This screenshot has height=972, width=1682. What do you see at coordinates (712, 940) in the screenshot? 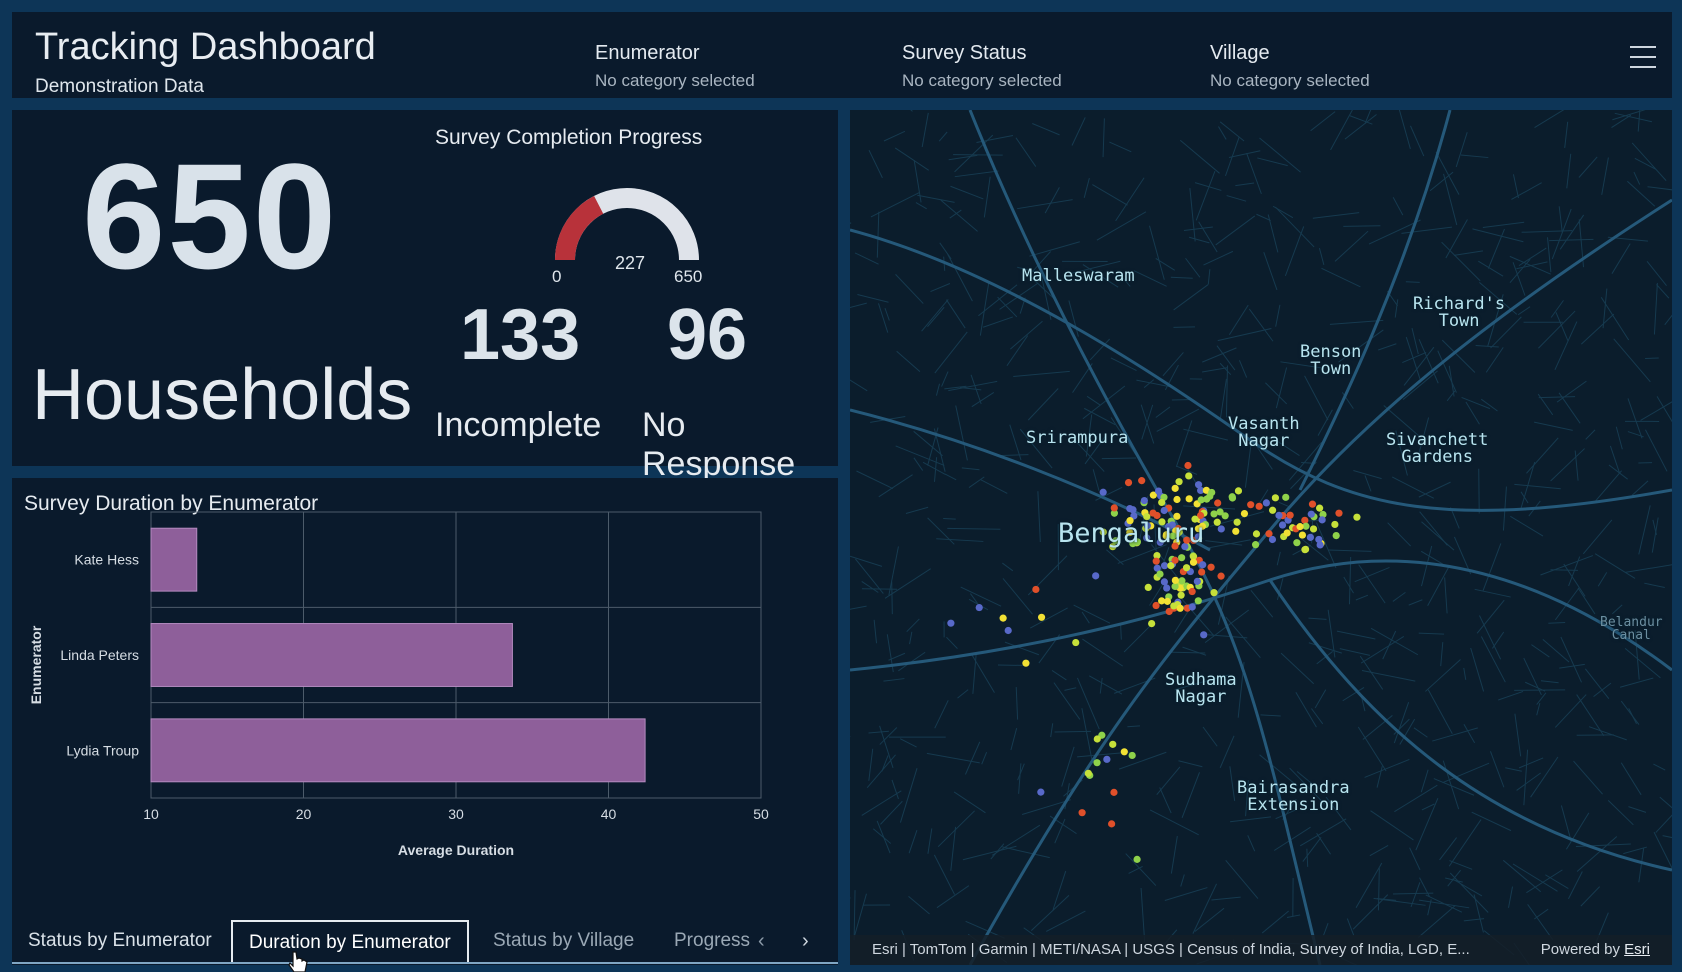
I see `tab-progress: Progress` at bounding box center [712, 940].